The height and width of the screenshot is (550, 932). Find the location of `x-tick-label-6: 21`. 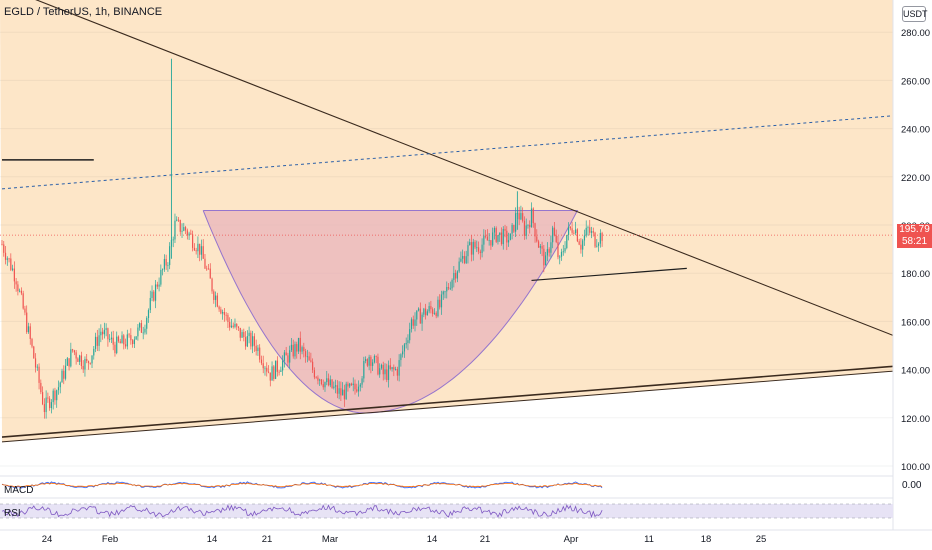

x-tick-label-6: 21 is located at coordinates (485, 539).